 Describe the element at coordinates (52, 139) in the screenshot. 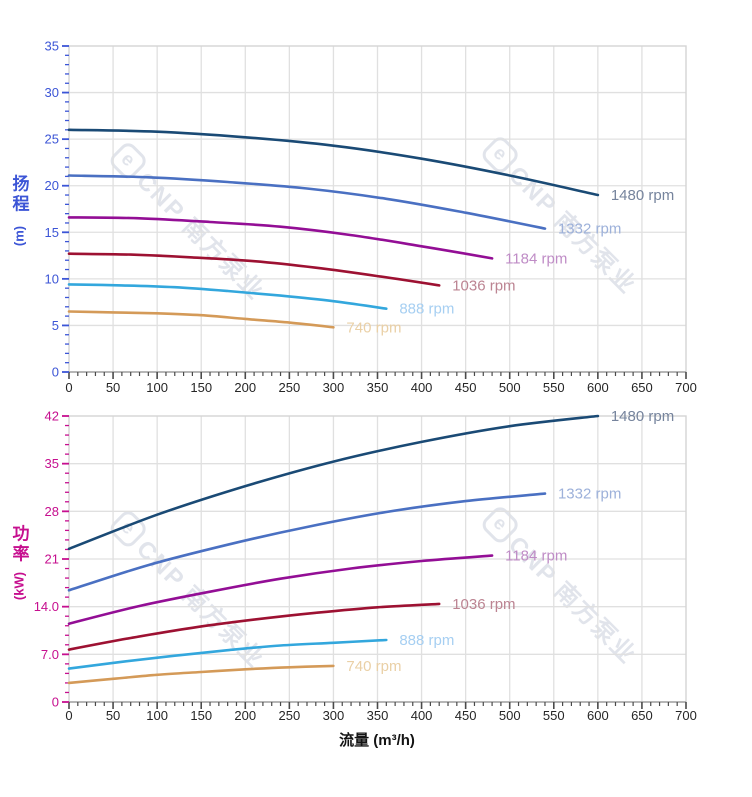

I see `y-tick-label: 25` at that location.